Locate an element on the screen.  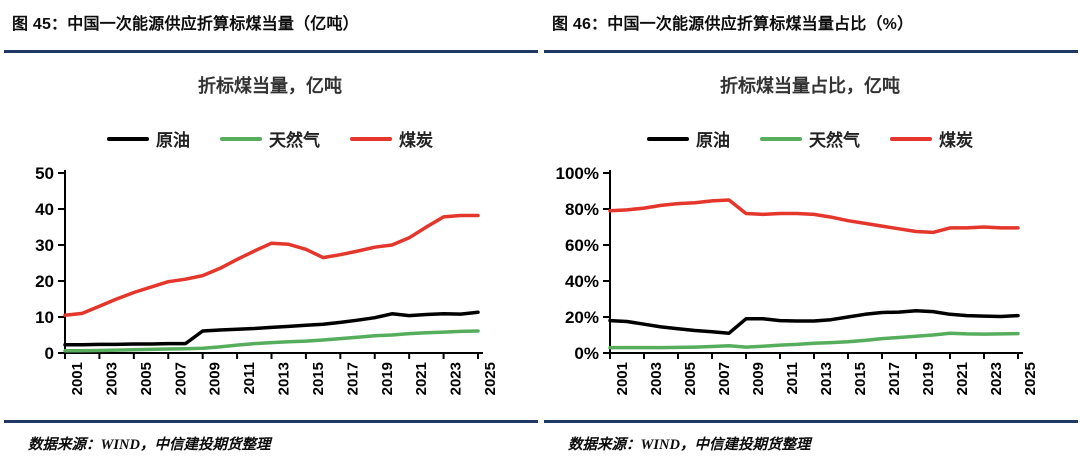
svg-text: 80% is located at coordinates (582, 209).